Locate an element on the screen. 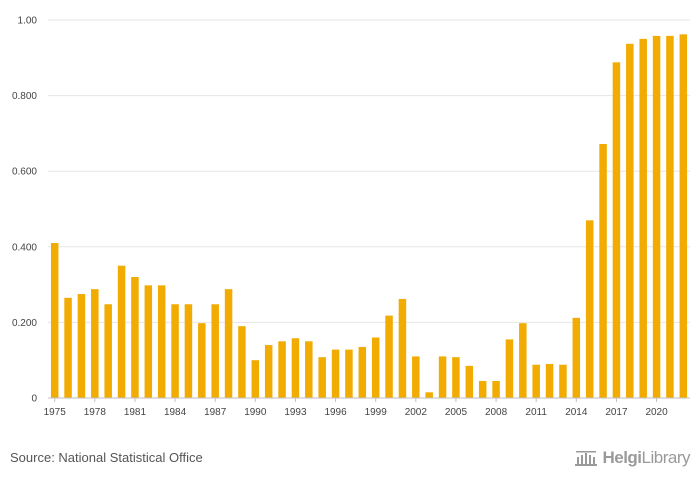 This screenshot has width=700, height=483. bar-1999 is located at coordinates (375, 367).